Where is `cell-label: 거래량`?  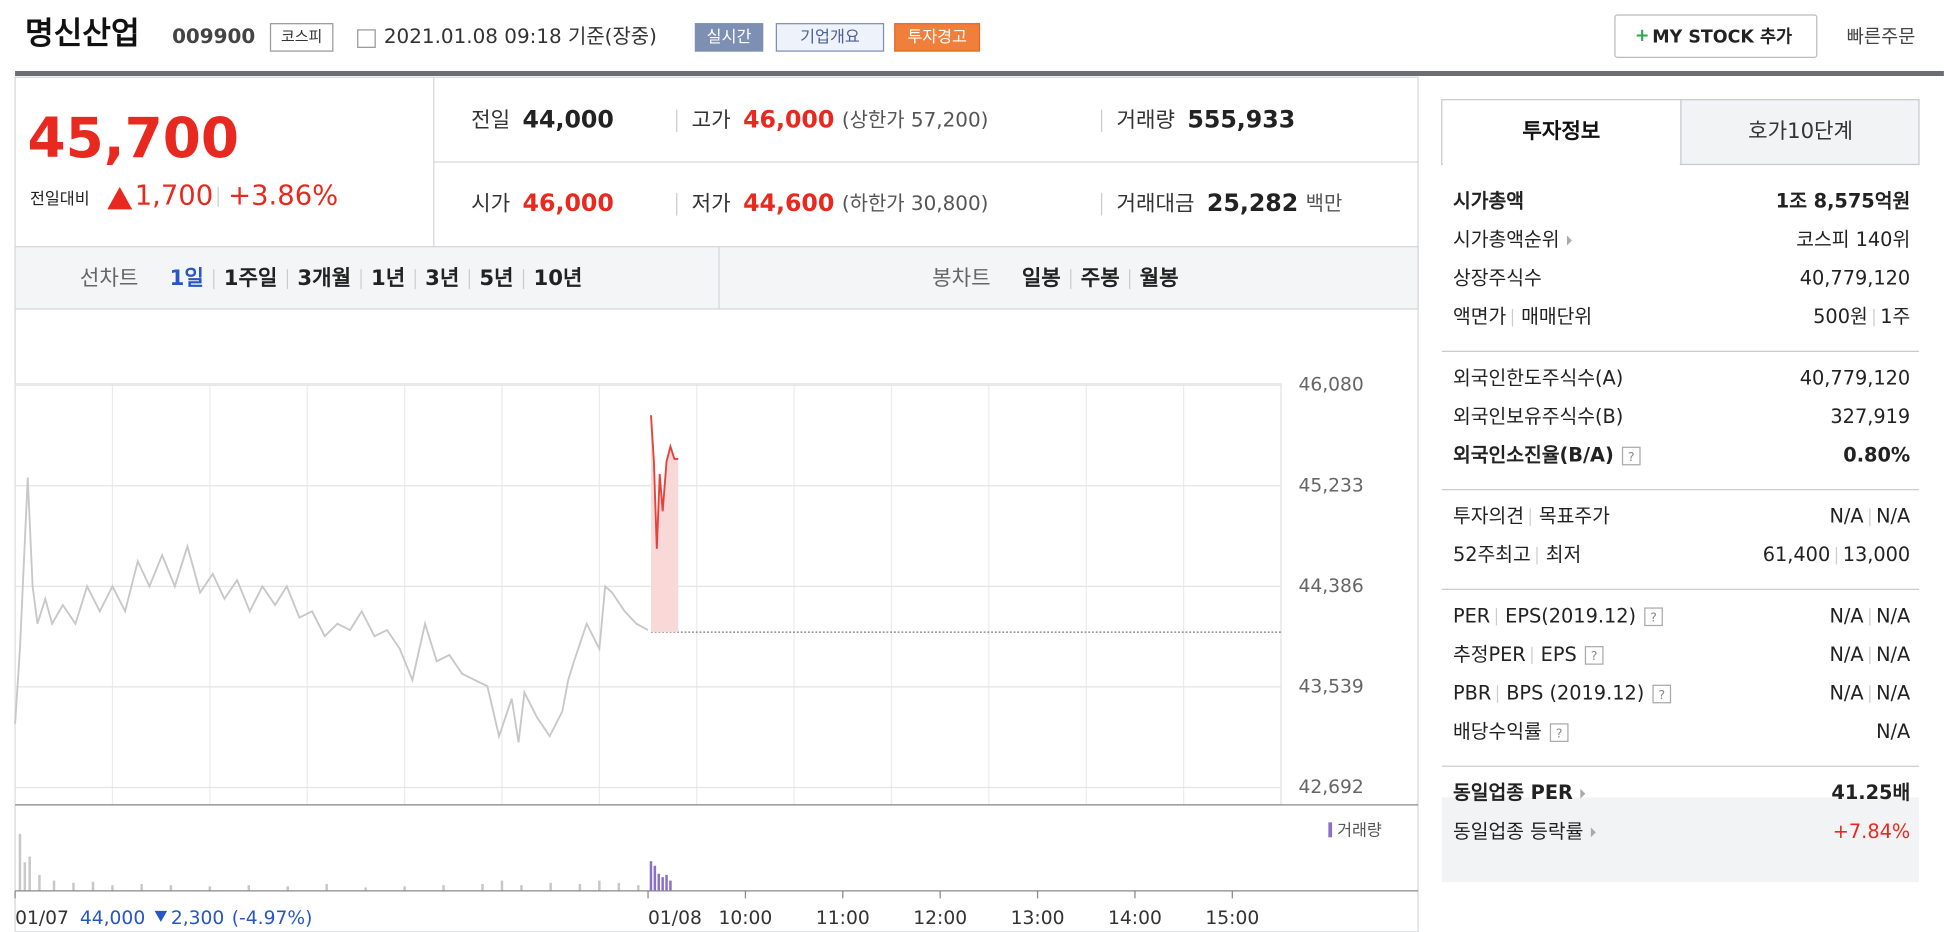 cell-label: 거래량 is located at coordinates (1146, 119).